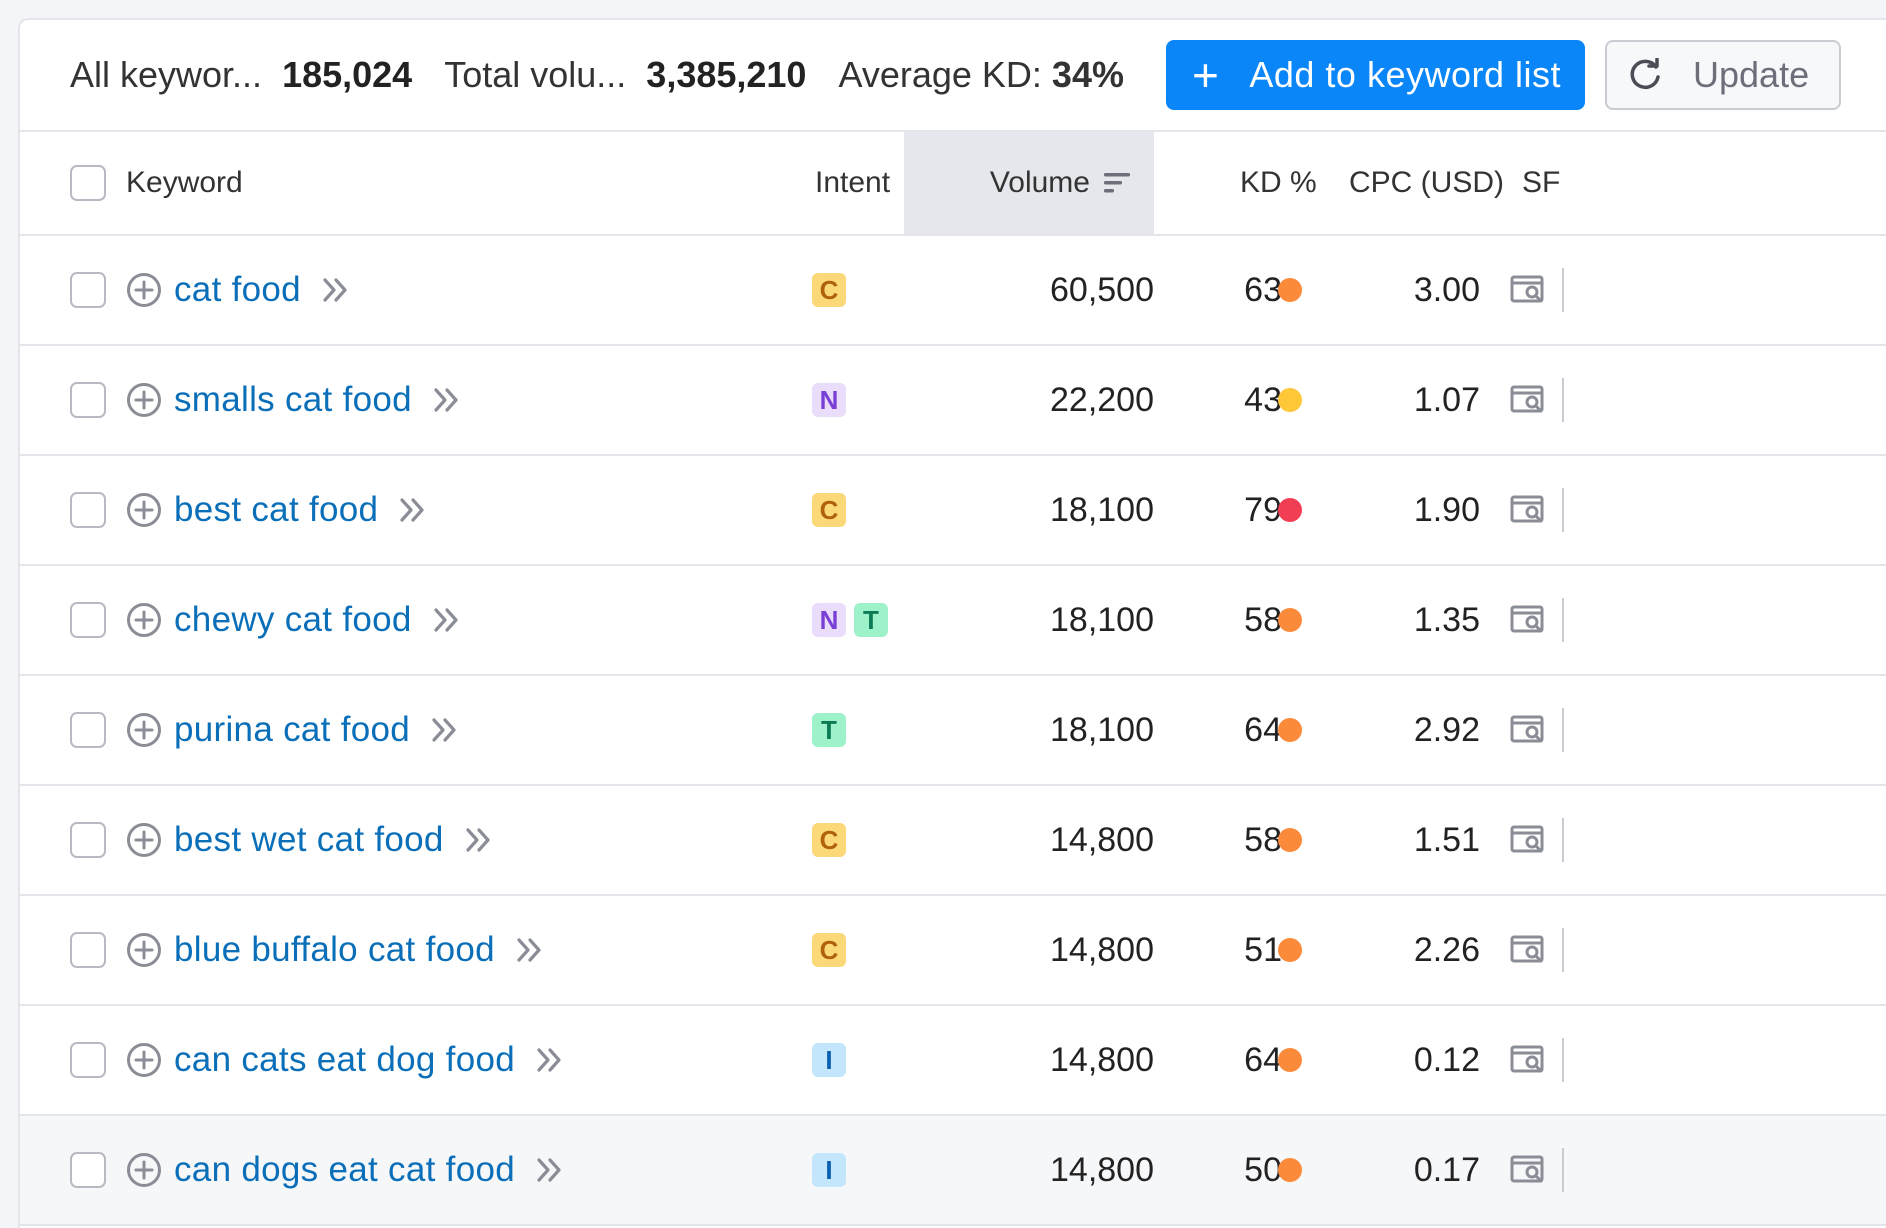 Image resolution: width=1886 pixels, height=1228 pixels. What do you see at coordinates (334, 949) in the screenshot?
I see `keyword-link: blue buffalo cat food` at bounding box center [334, 949].